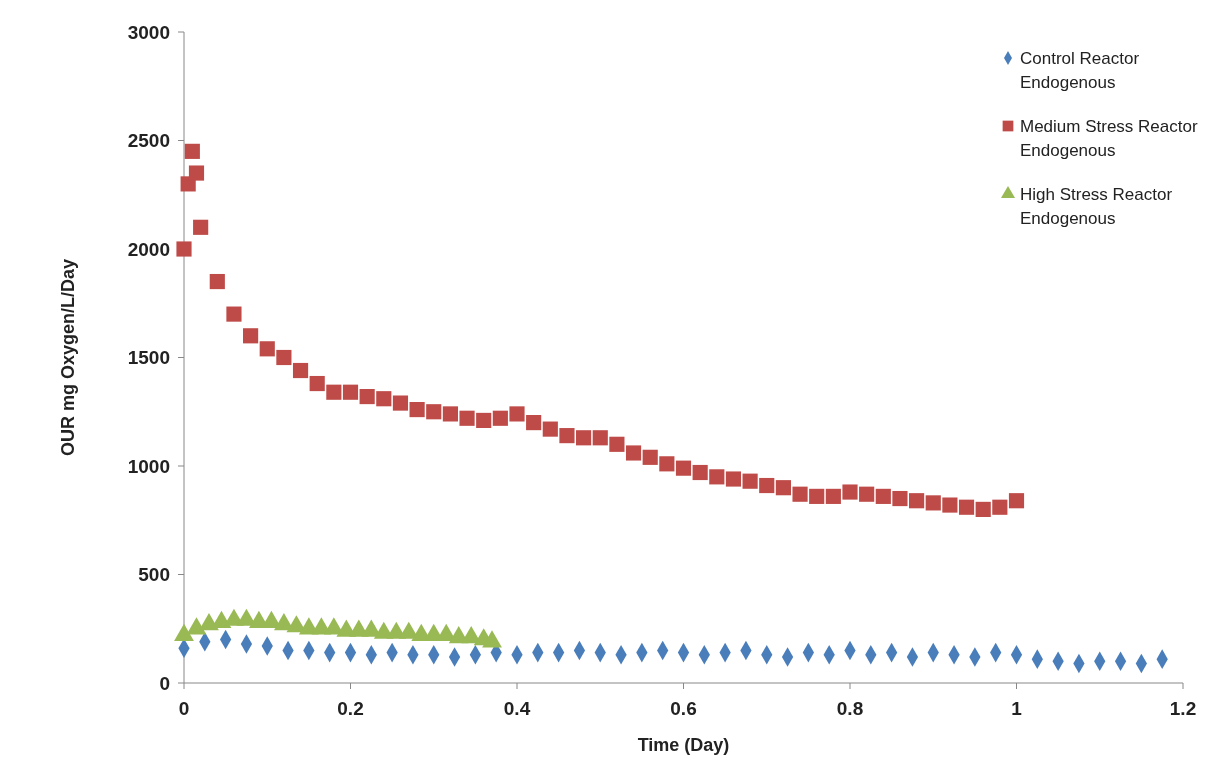 The image size is (1212, 775). What do you see at coordinates (350, 708) in the screenshot?
I see `x-tick-label: 0.2` at bounding box center [350, 708].